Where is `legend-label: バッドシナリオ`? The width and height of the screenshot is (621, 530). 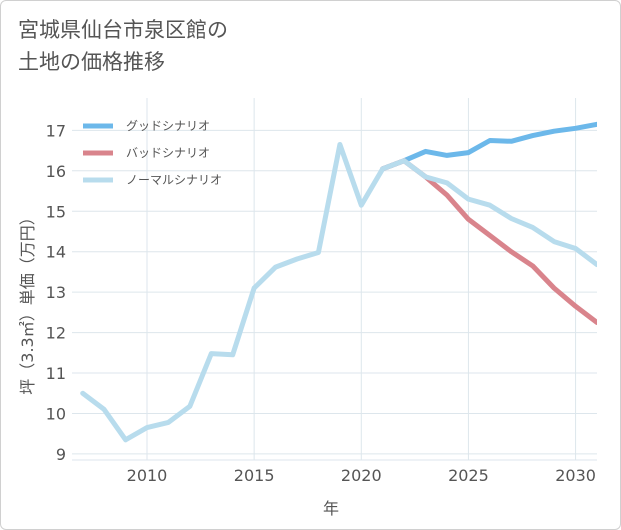
legend-label: バッドシナリオ is located at coordinates (168, 153).